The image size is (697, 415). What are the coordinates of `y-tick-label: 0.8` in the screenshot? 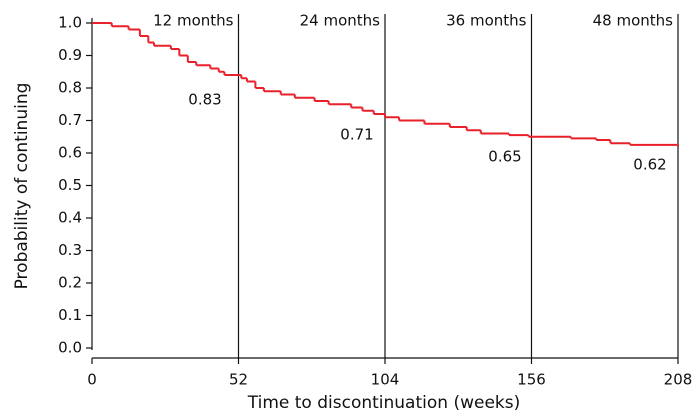 It's located at (70, 88).